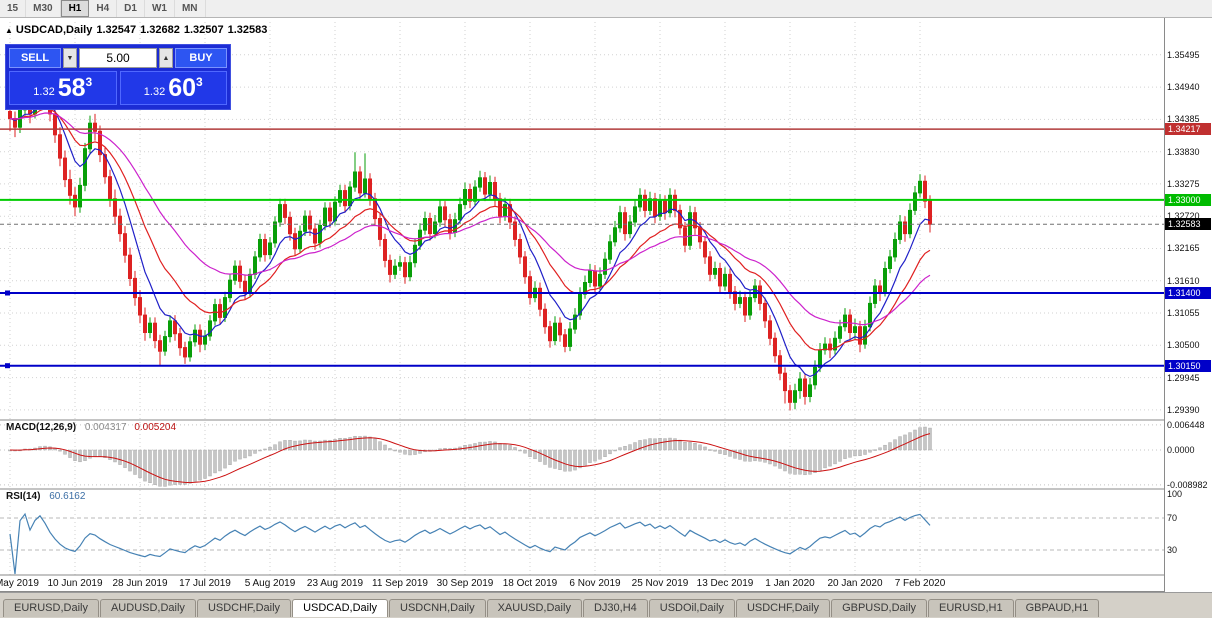  What do you see at coordinates (160, 8) in the screenshot?
I see `timeframe-button-W1: W1` at bounding box center [160, 8].